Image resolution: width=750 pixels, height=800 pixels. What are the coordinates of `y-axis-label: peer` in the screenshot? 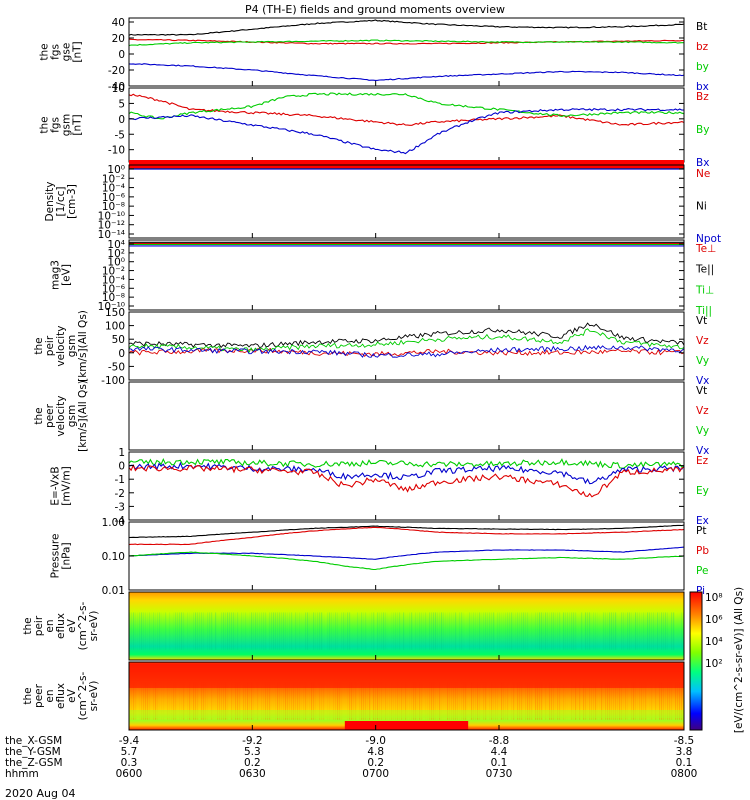 It's located at (39, 695).